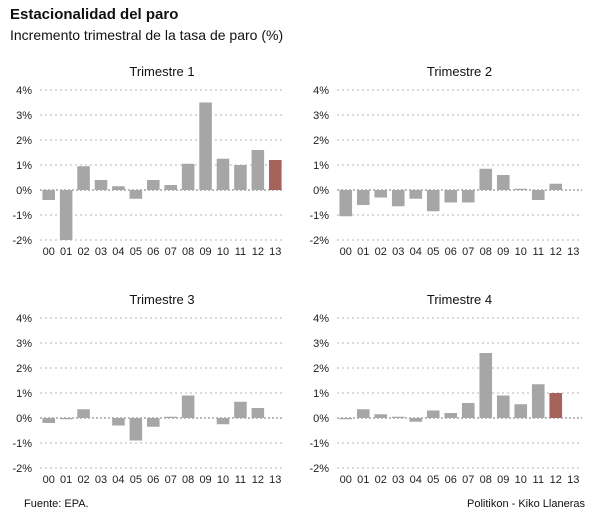 This screenshot has width=599, height=520. Describe the element at coordinates (56, 504) in the screenshot. I see `source-note: Fuente: EPA.` at that location.